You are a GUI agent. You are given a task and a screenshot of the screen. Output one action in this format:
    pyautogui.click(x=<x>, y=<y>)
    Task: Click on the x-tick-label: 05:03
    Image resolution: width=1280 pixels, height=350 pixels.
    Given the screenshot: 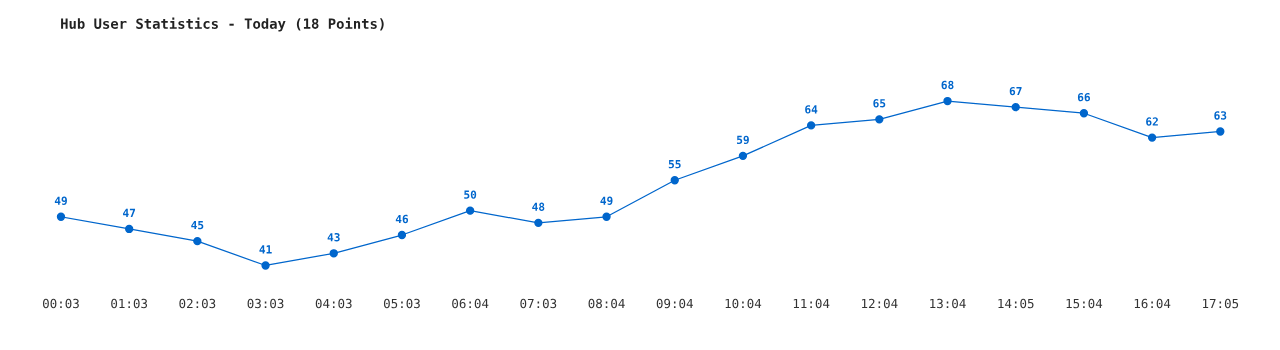 What is the action you would take?
    pyautogui.click(x=401, y=303)
    